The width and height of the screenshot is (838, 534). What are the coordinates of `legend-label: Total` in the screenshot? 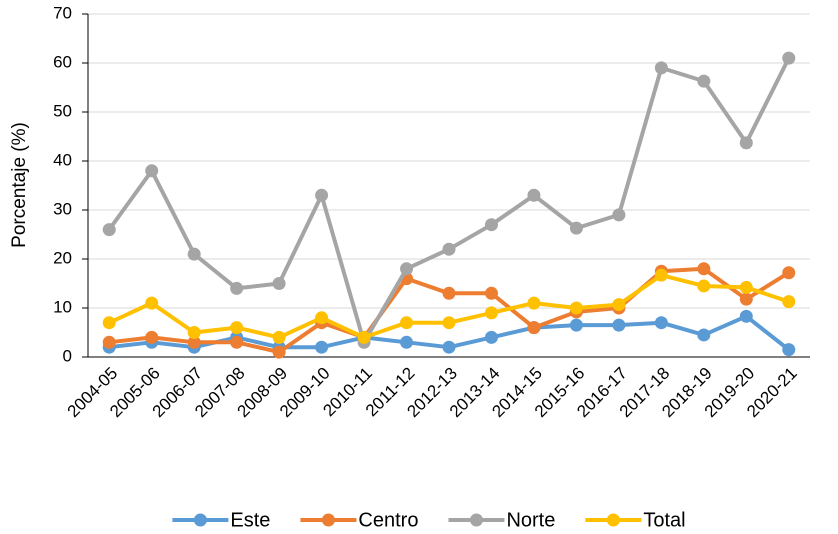 It's located at (664, 520).